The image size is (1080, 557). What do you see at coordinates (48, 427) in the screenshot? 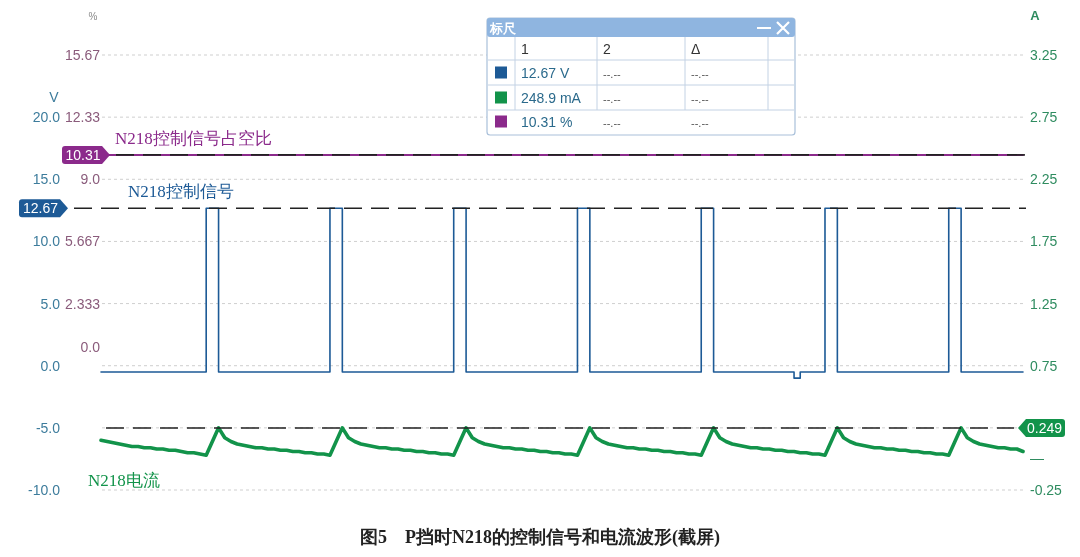
I see `y-tick-label: -5.0` at bounding box center [48, 427].